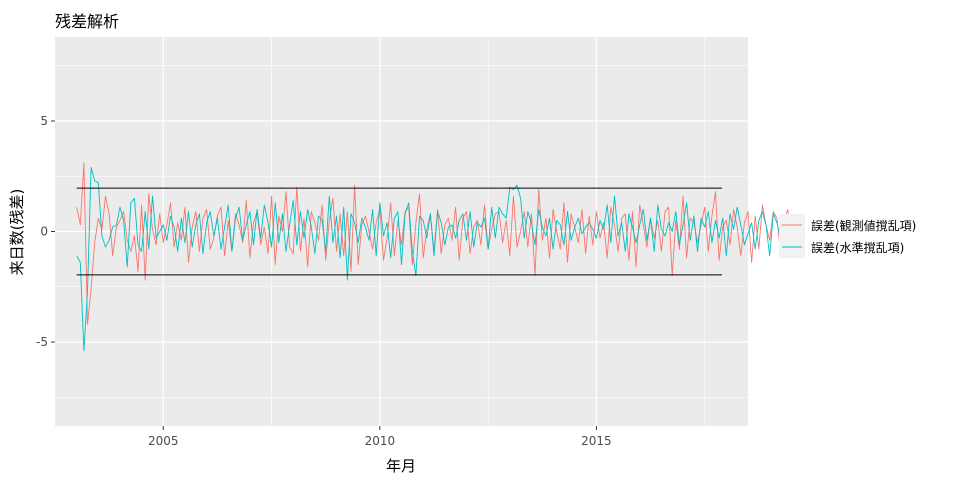 The width and height of the screenshot is (960, 480). Describe the element at coordinates (42, 342) in the screenshot. I see `y-tick-label: -5` at that location.